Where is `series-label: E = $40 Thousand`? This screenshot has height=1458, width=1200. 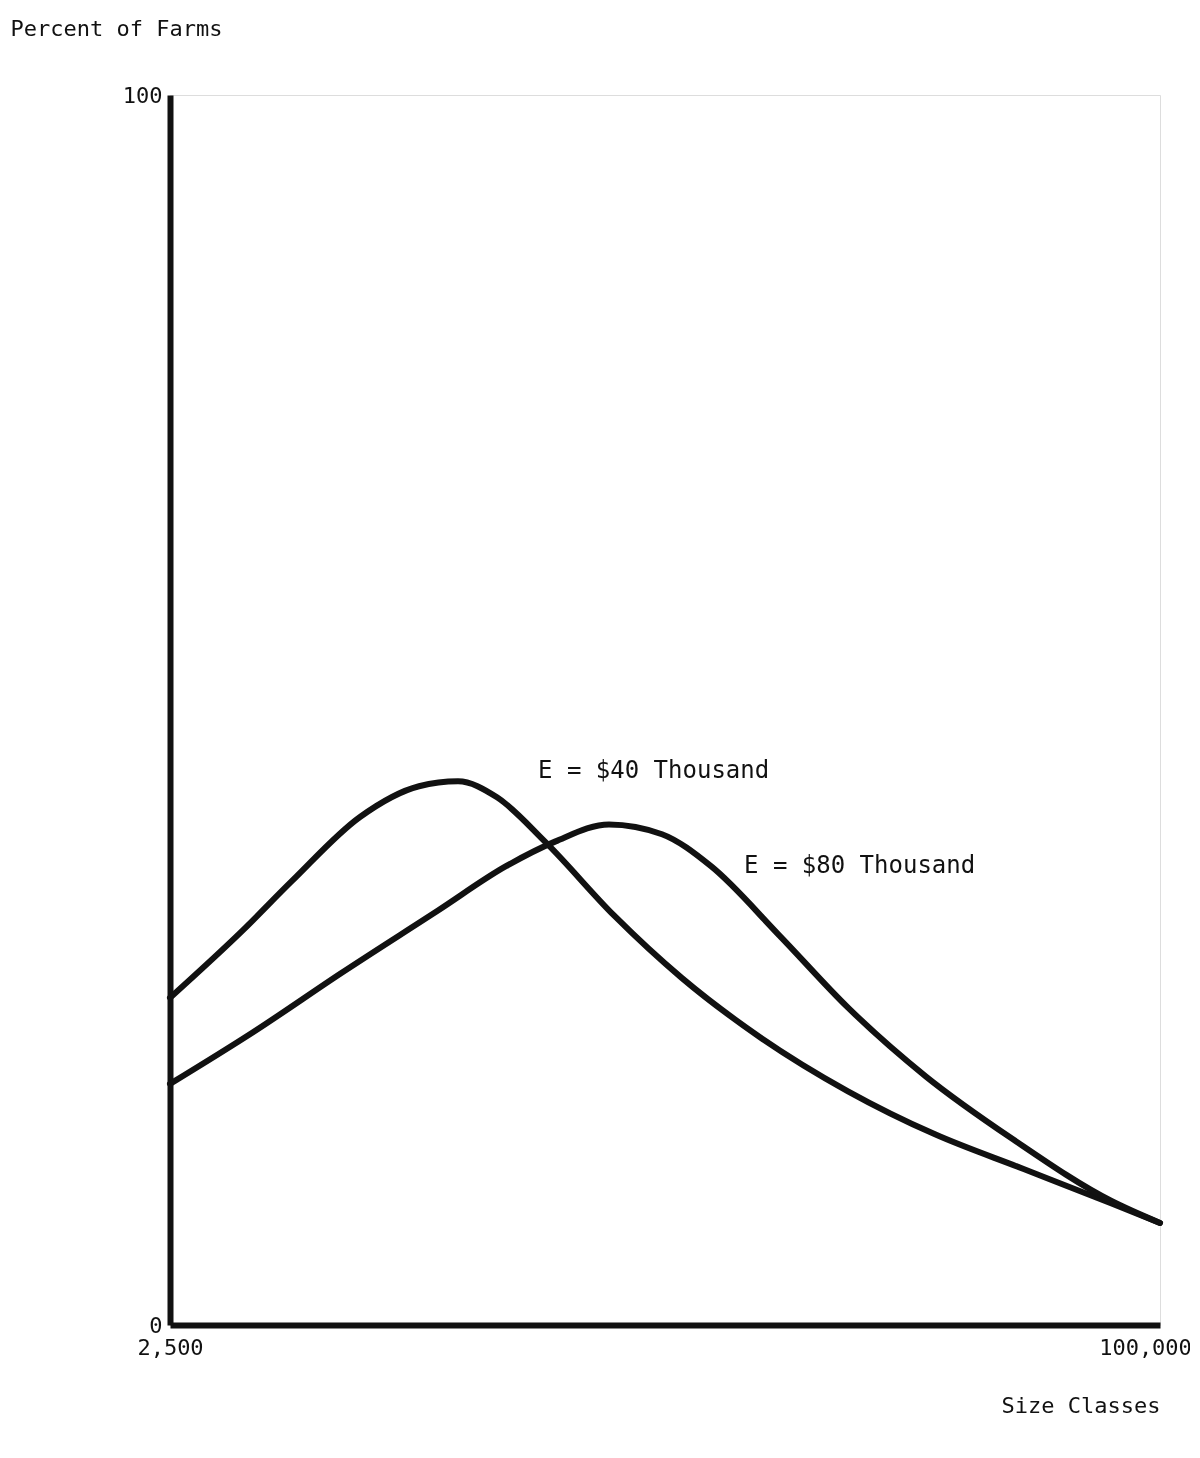 series-label: E = $40 Thousand is located at coordinates (654, 770).